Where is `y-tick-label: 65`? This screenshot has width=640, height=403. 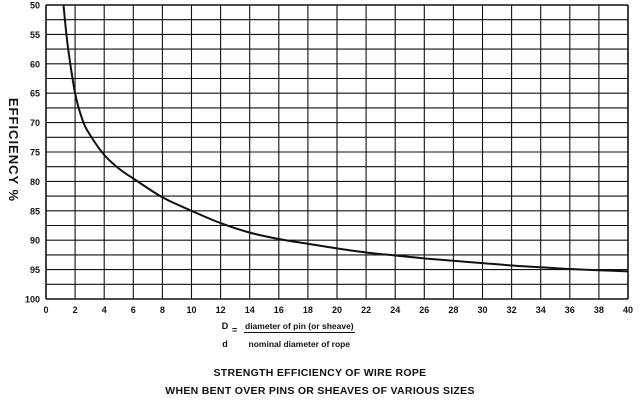
y-tick-label: 65 is located at coordinates (35, 94).